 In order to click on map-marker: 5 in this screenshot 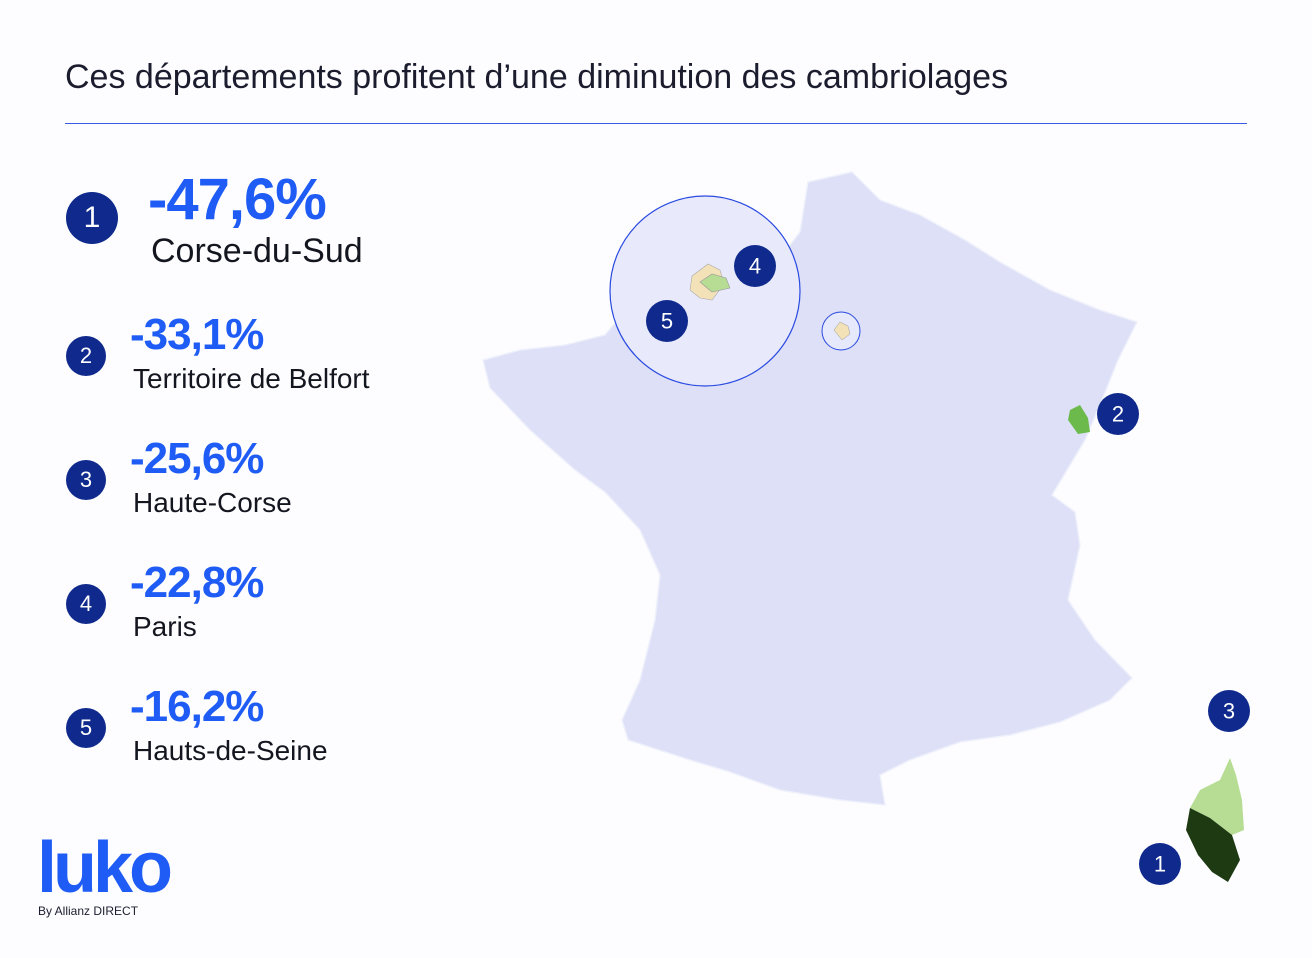, I will do `click(667, 321)`.